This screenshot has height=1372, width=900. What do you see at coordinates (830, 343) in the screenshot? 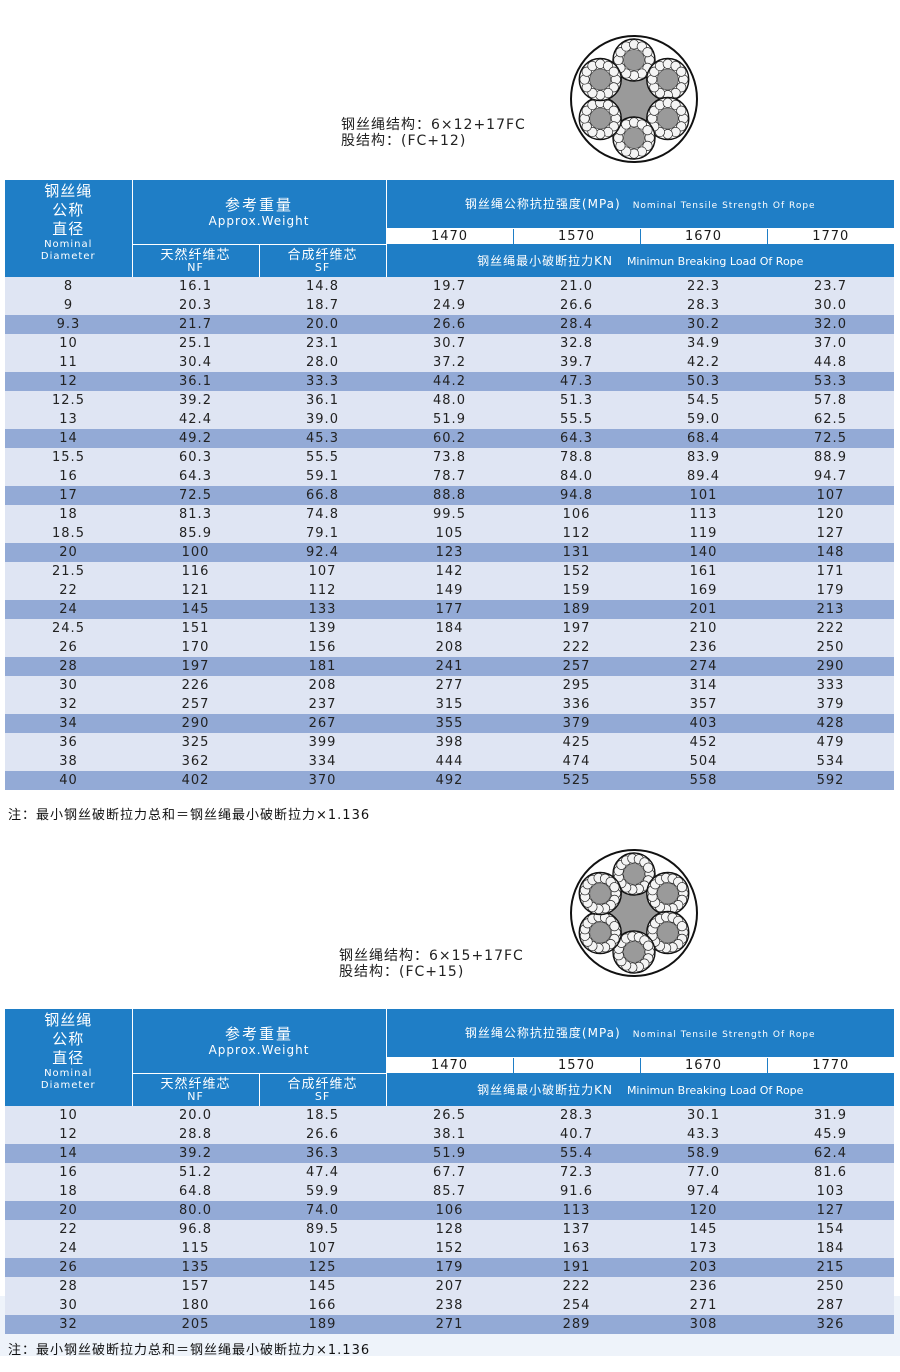
I see `cell-load-1770: 37.0` at bounding box center [830, 343].